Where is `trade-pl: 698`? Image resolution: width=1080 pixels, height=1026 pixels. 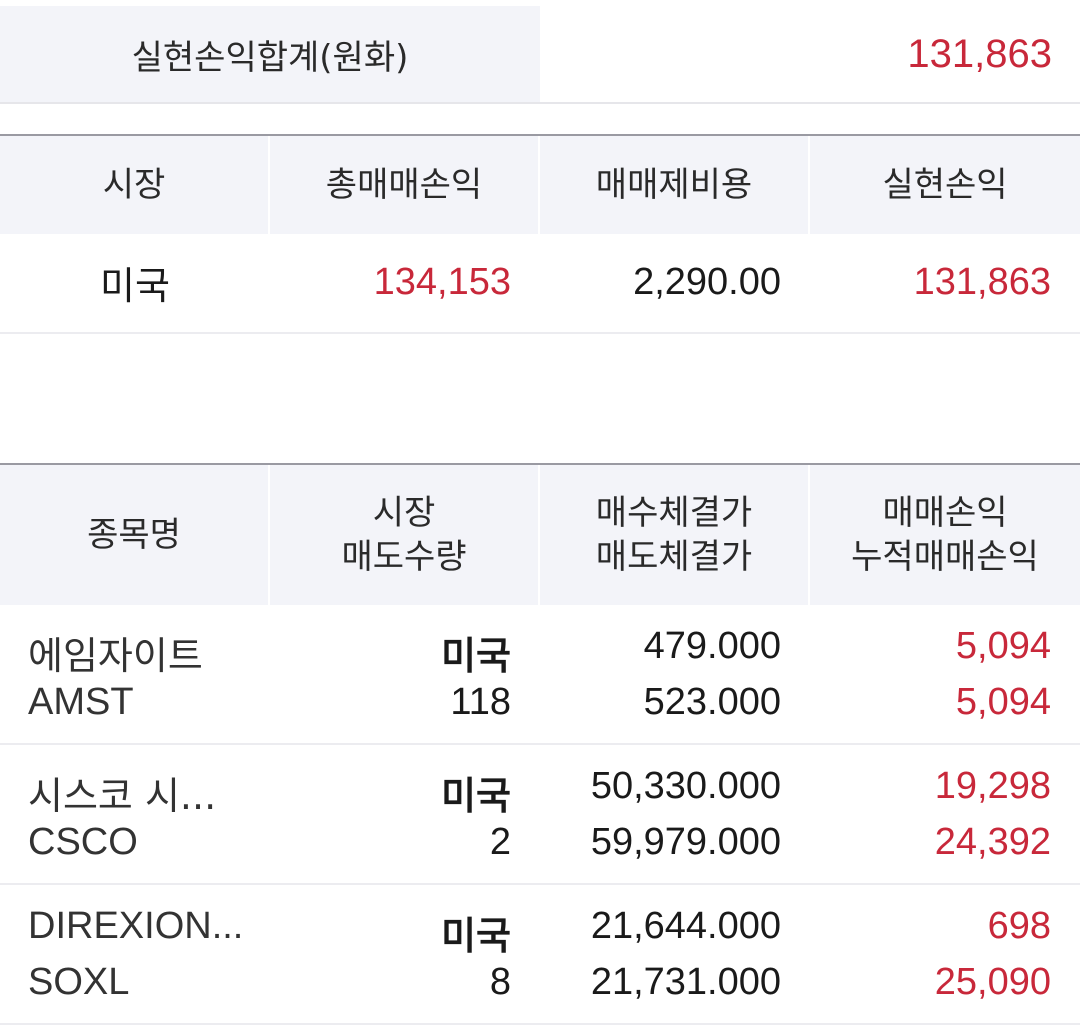 trade-pl: 698 is located at coordinates (1019, 926).